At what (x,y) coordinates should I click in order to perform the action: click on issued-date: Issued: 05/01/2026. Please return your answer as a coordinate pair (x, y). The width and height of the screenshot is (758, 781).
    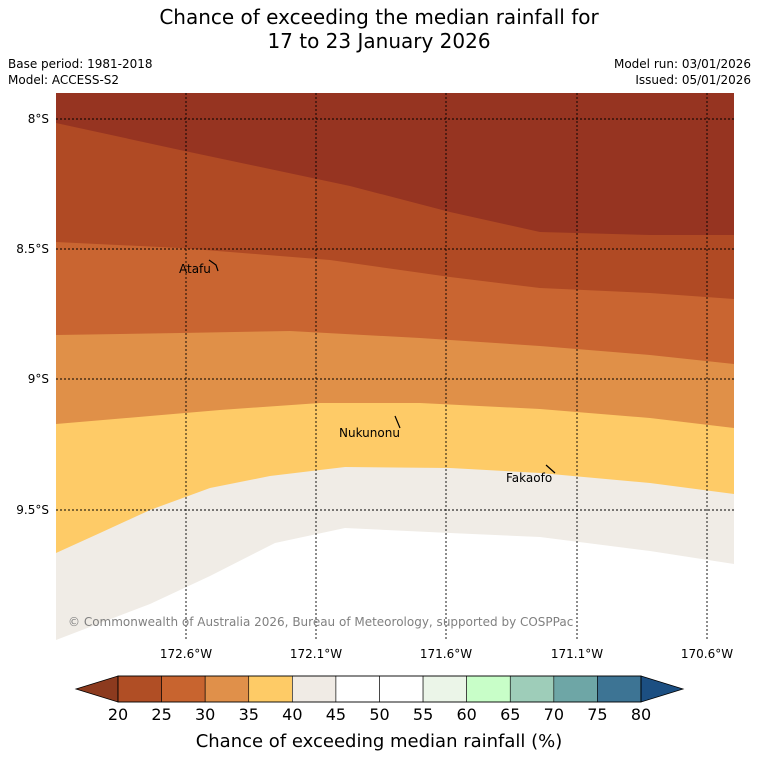
    Looking at the image, I should click on (693, 80).